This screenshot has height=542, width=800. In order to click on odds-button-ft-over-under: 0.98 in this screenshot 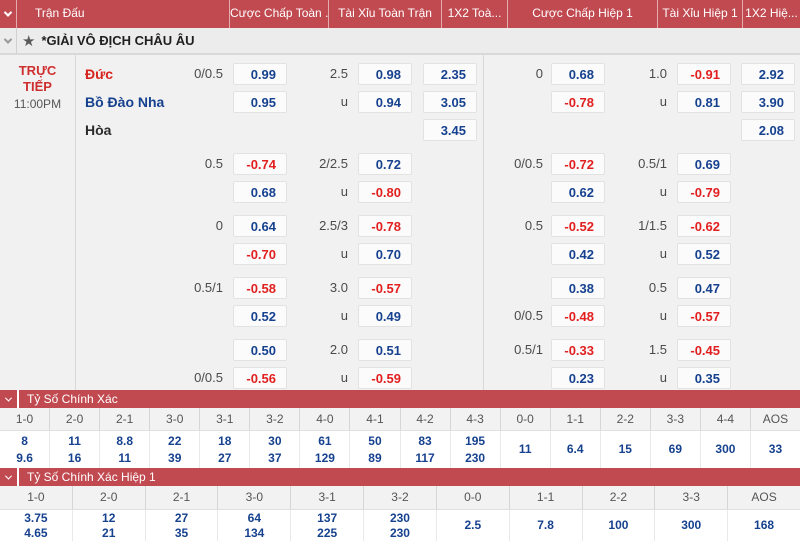, I will do `click(385, 74)`.